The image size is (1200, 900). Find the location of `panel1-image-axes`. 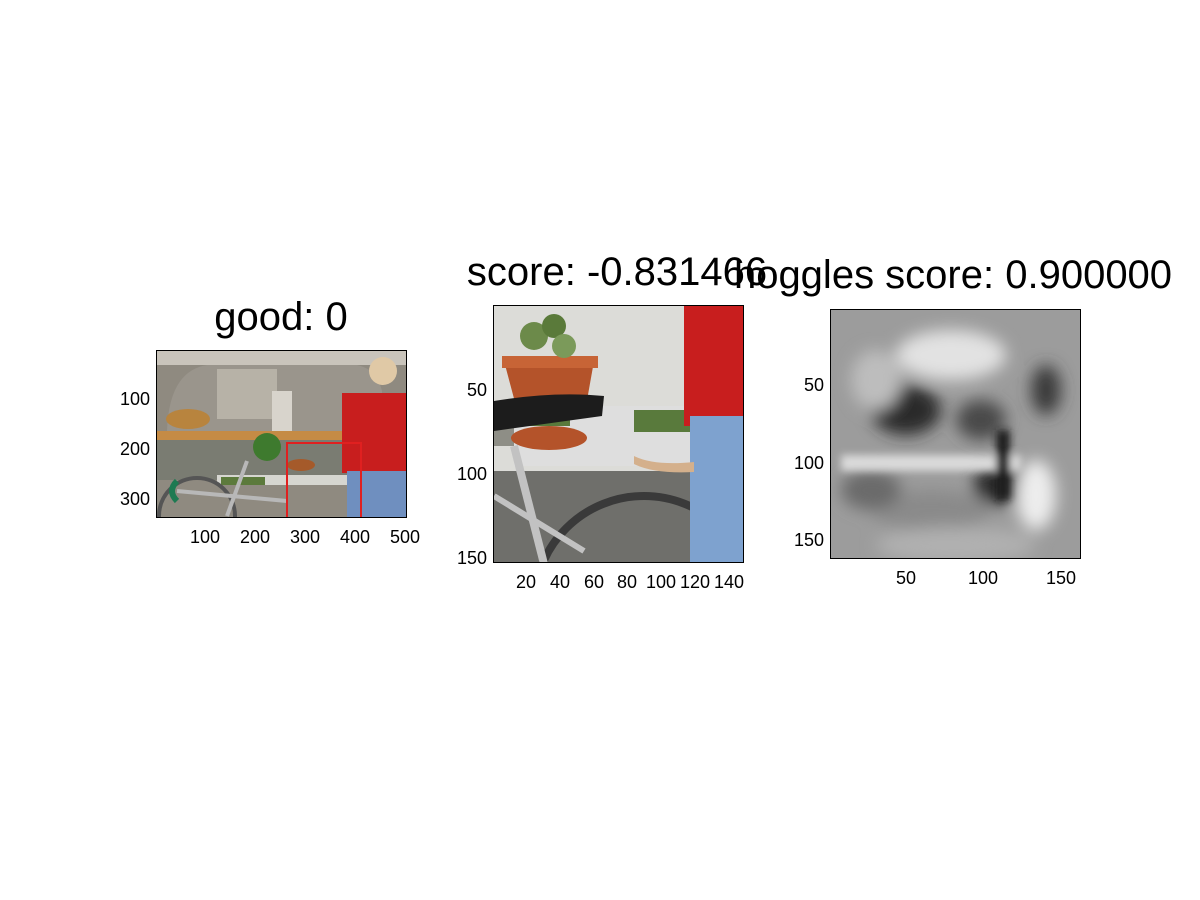

panel1-image-axes is located at coordinates (281, 434).